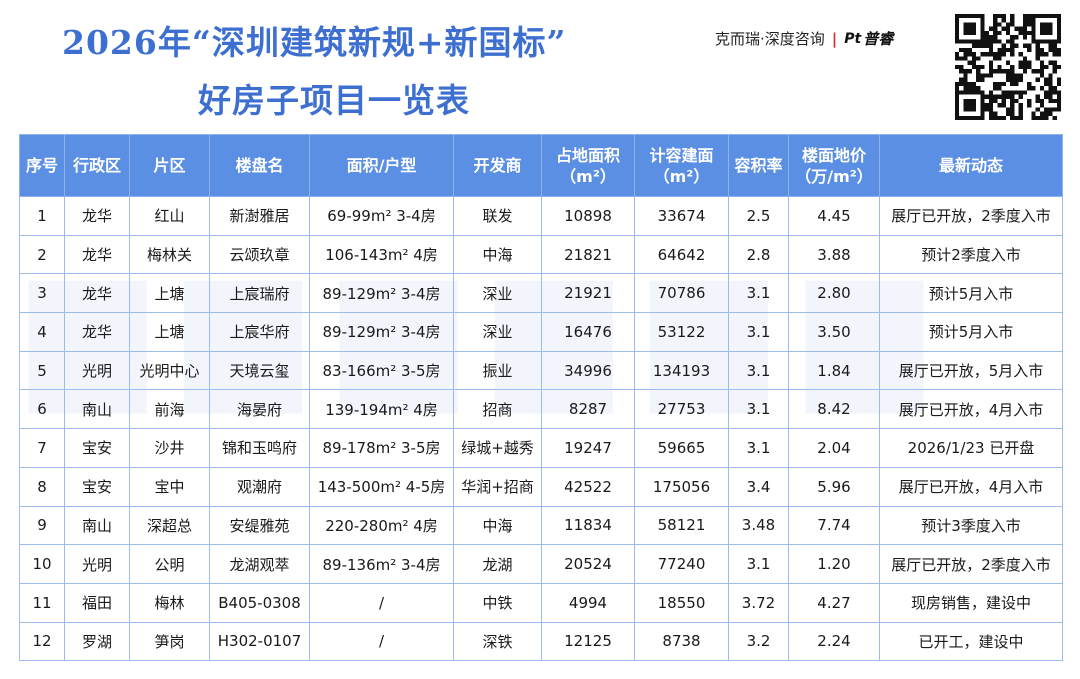 The image size is (1080, 679). What do you see at coordinates (259, 486) in the screenshot?
I see `table-cell: 观潮府` at bounding box center [259, 486].